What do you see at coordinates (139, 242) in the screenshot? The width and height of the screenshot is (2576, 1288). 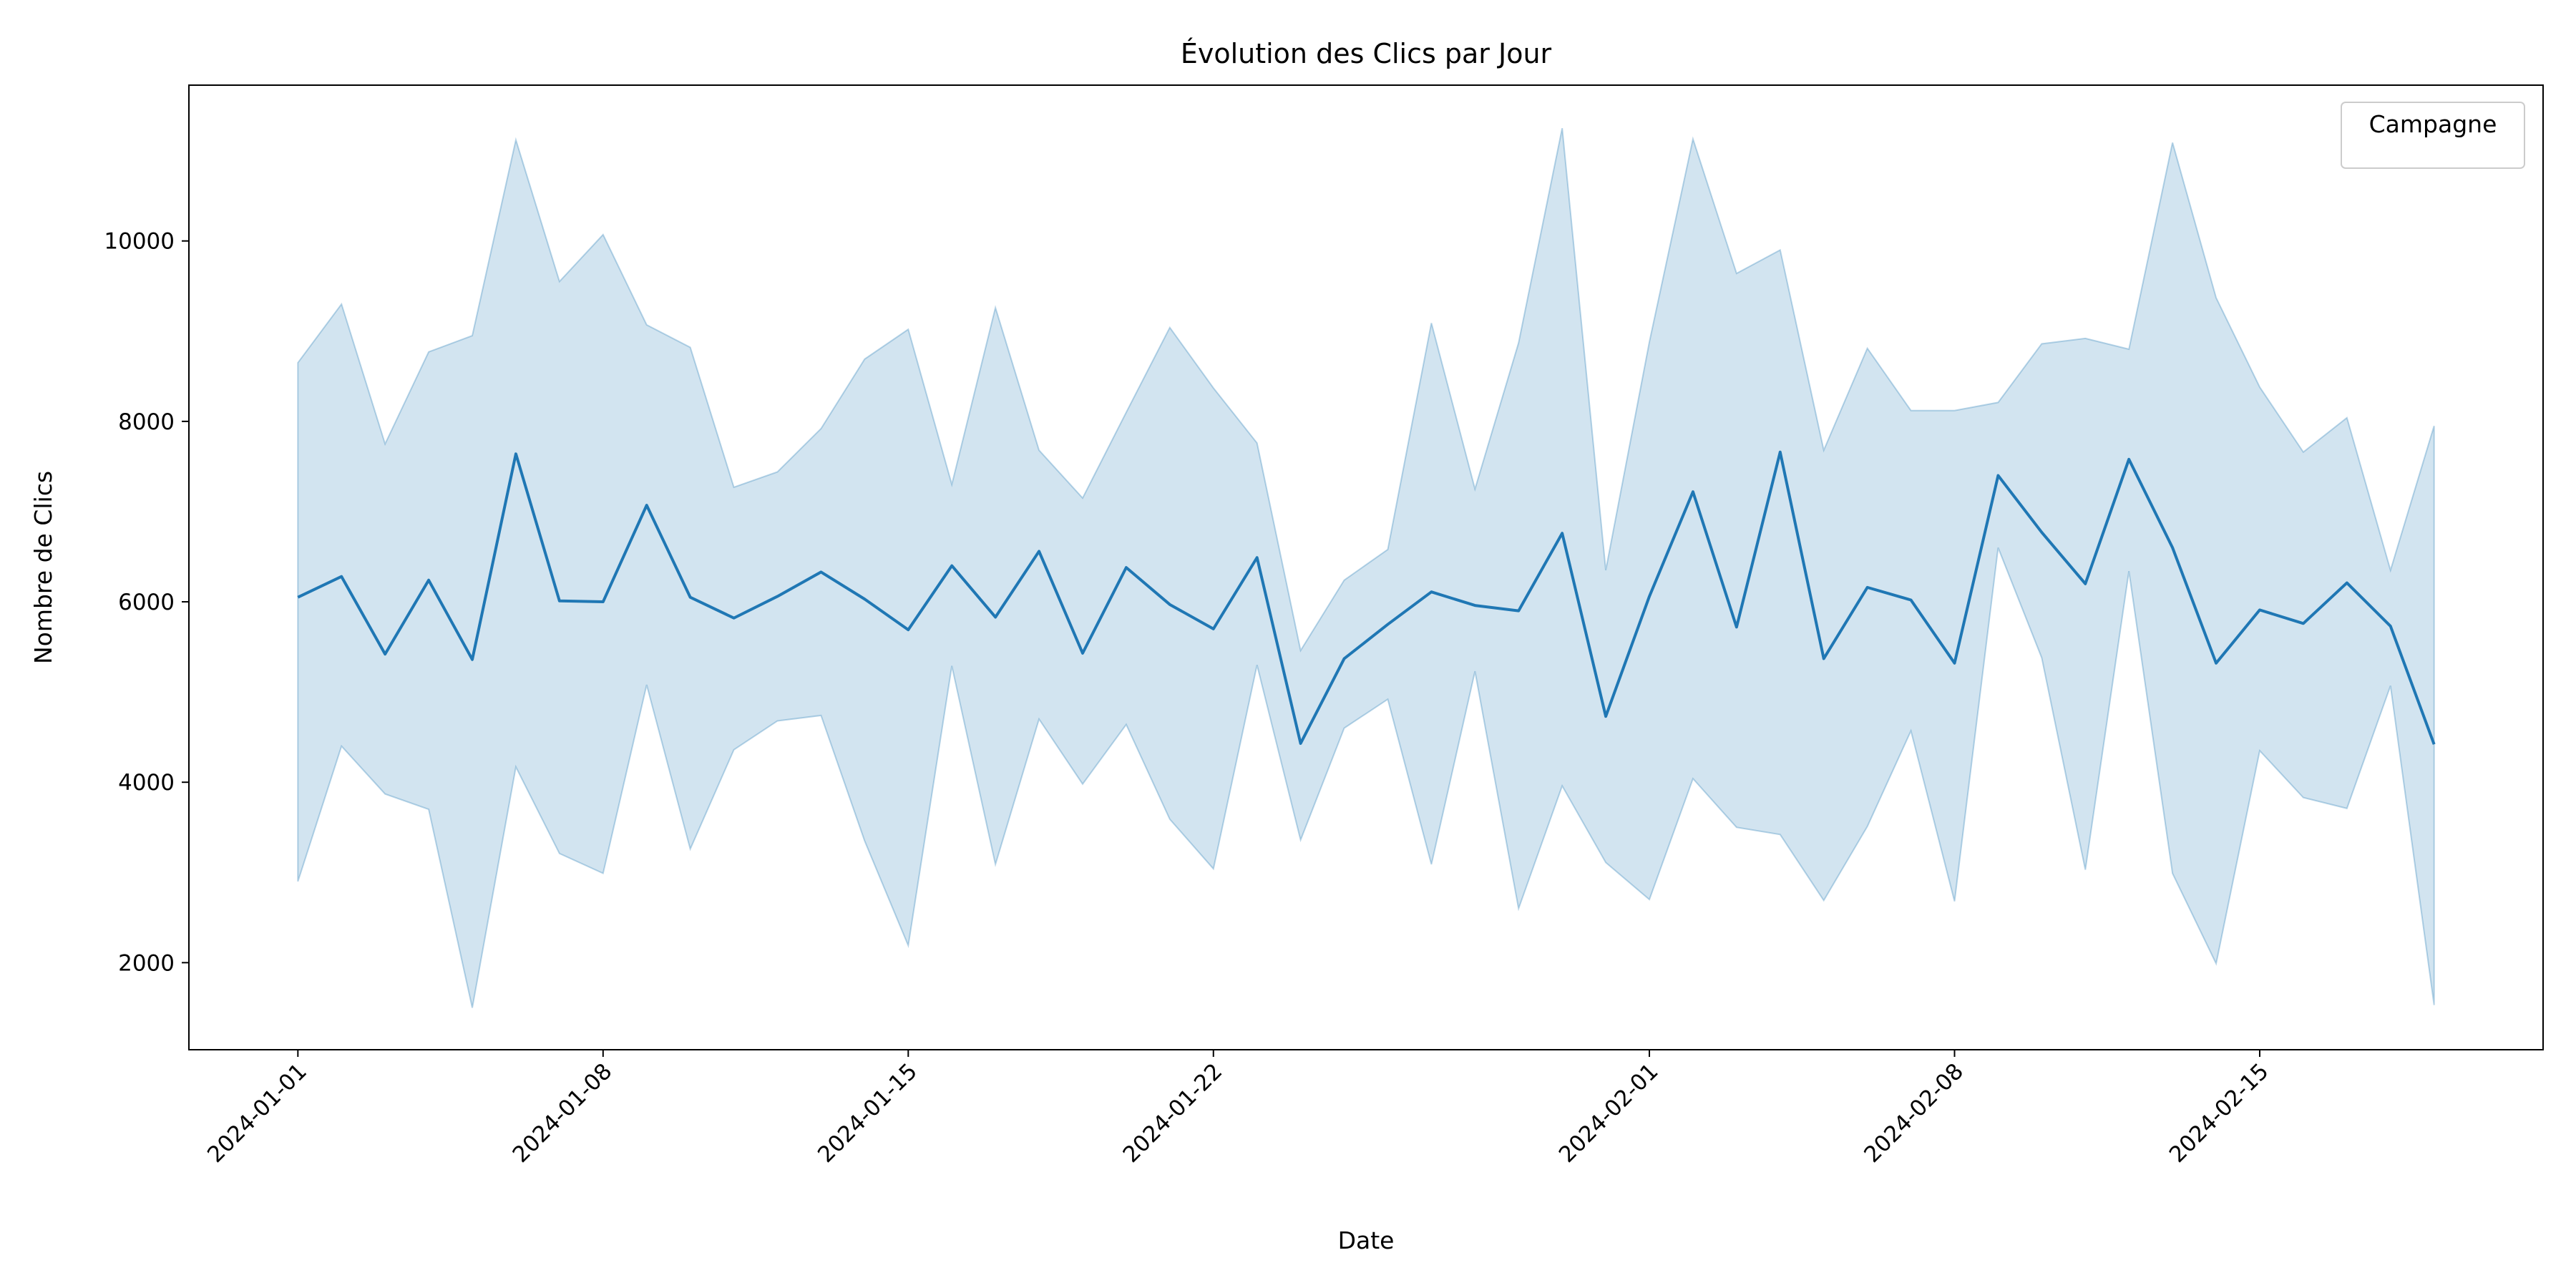 I see `y-tick-label: 10000` at bounding box center [139, 242].